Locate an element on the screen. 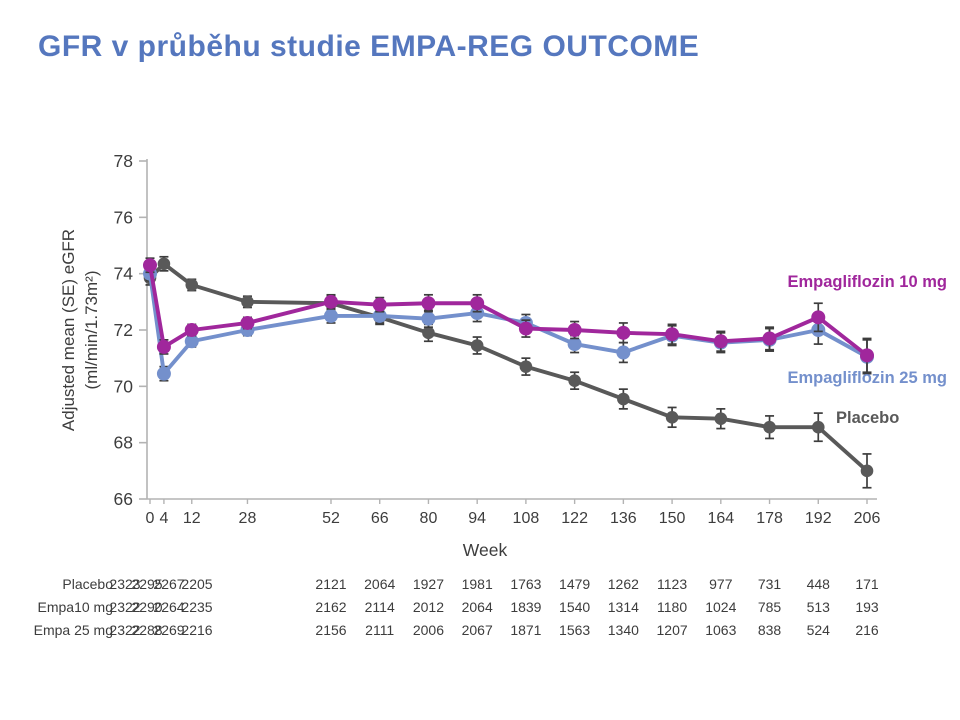 The image size is (960, 720). x-tick-label: 4 is located at coordinates (163, 518).